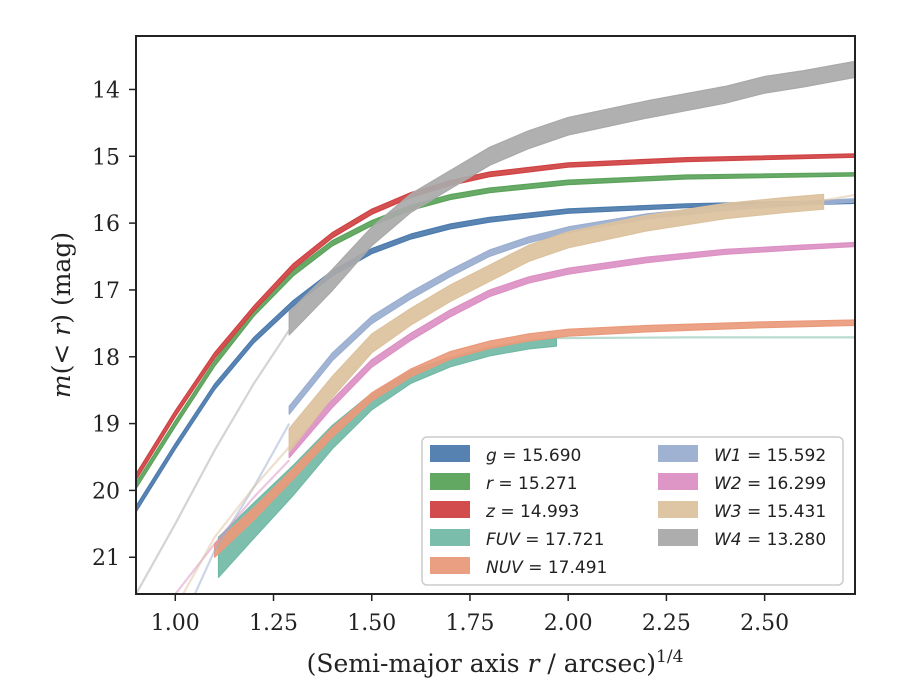  I want to click on y-tick-label: 14, so click(106, 90).